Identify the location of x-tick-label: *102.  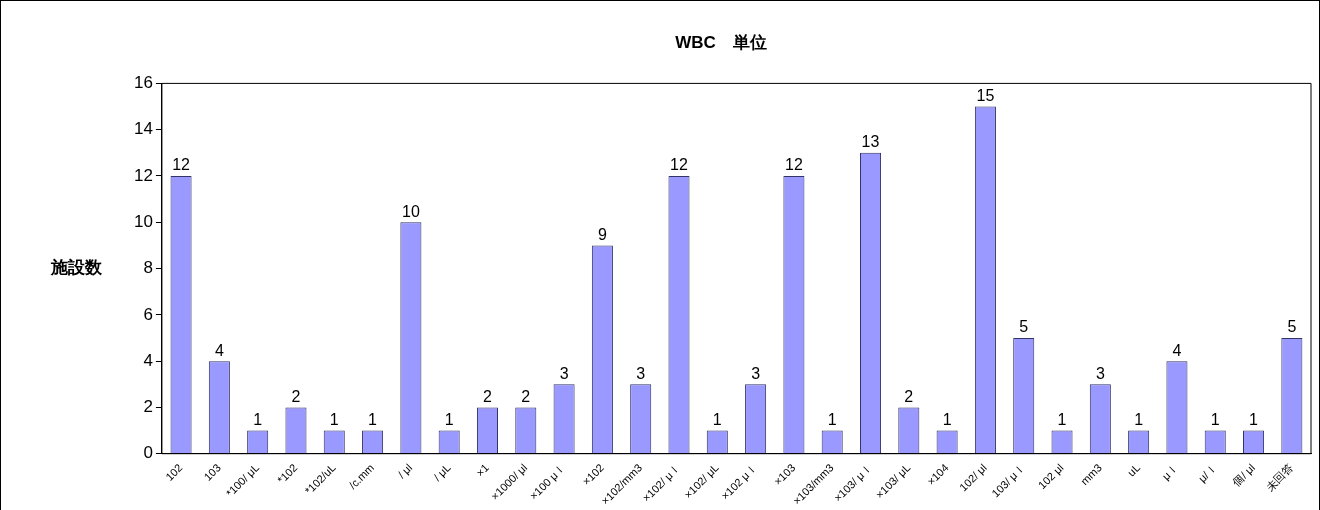
(287, 473).